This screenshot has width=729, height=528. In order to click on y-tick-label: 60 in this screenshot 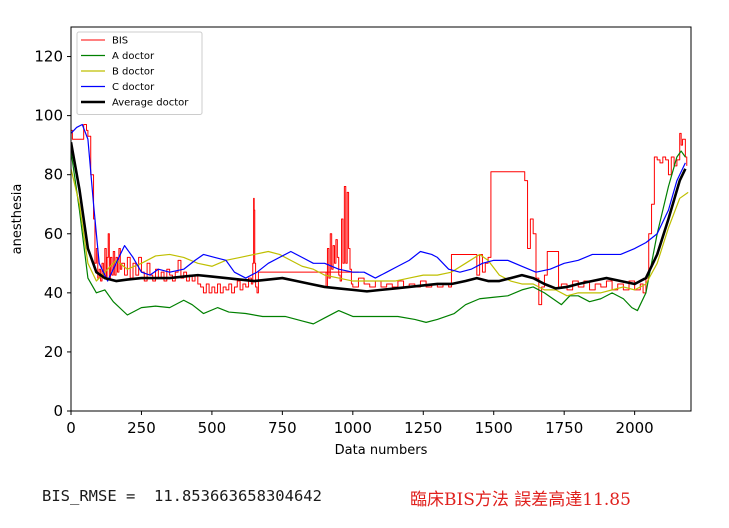, I will do `click(53, 234)`.